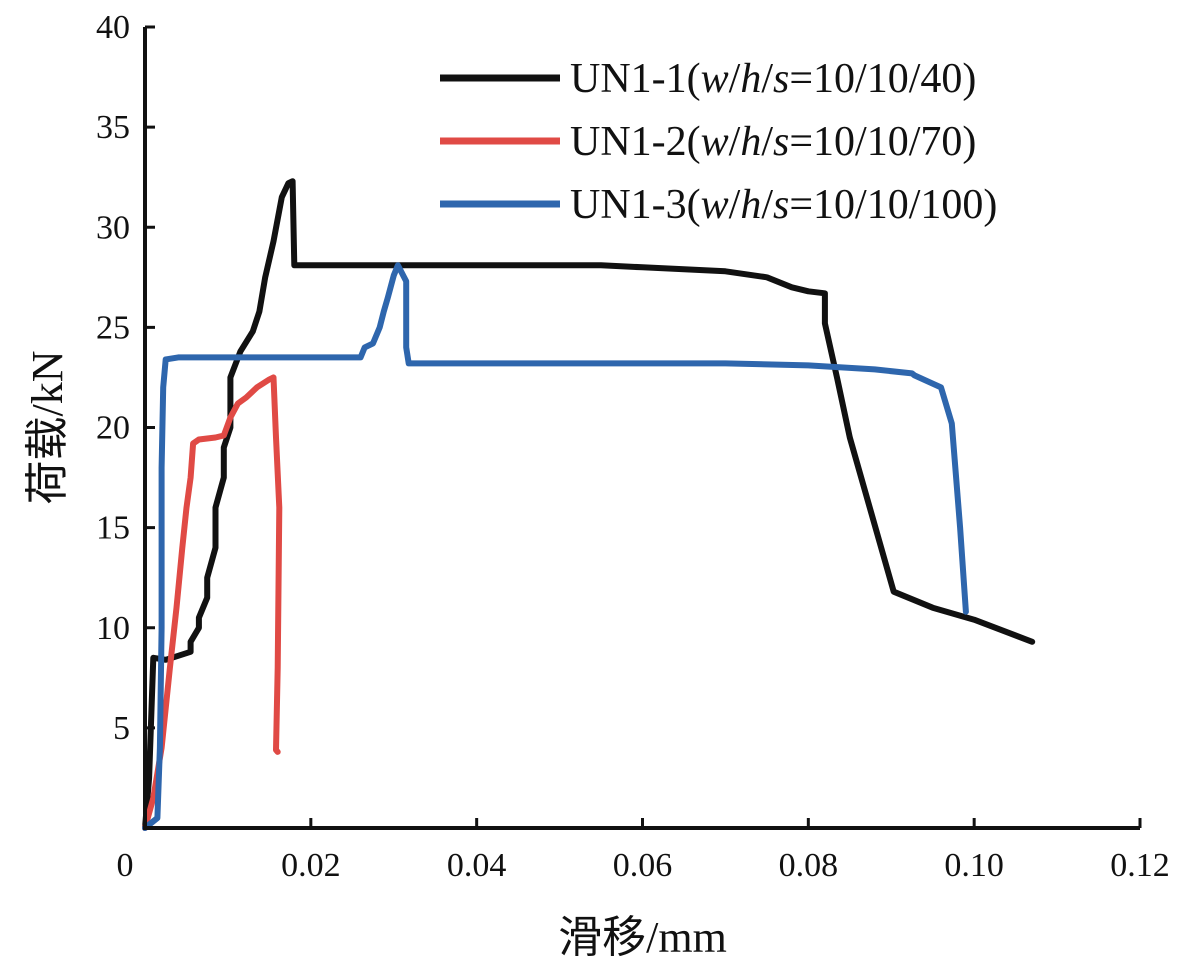 The image size is (1199, 970). I want to click on x-tick-label: 0.12, so click(1140, 865).